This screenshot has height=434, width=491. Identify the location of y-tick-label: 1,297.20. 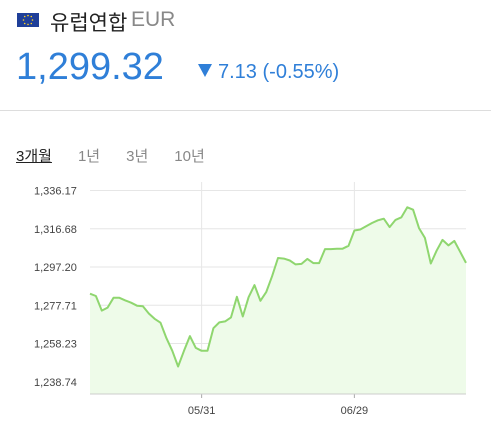
(55, 268).